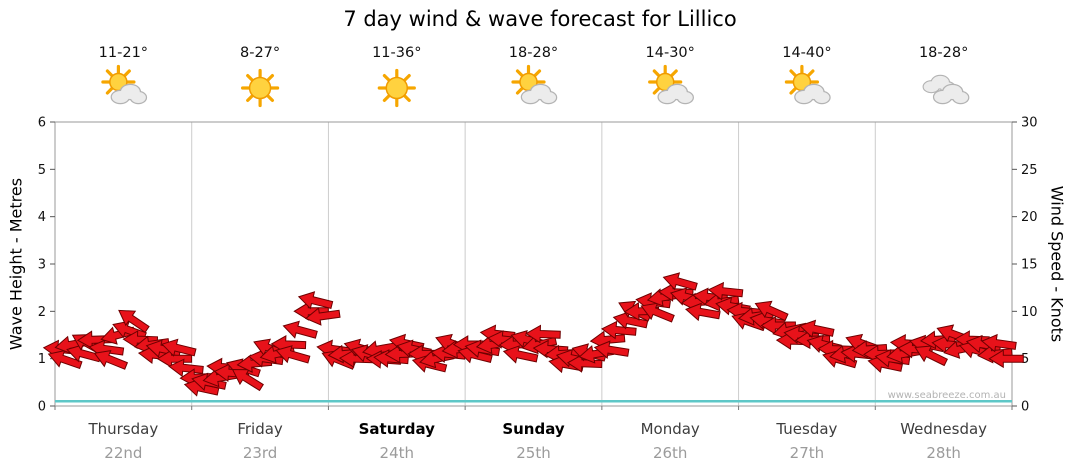  Describe the element at coordinates (42, 217) in the screenshot. I see `left-tick-label: 4` at that location.